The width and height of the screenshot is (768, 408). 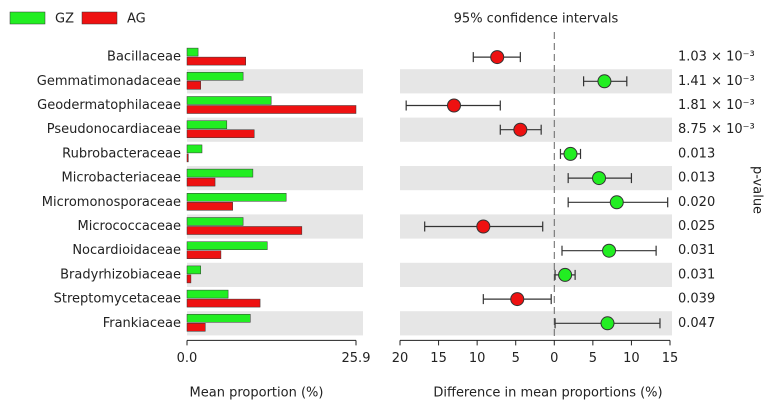 I want to click on category-label: Rubrobacteraceae, so click(x=121, y=153).